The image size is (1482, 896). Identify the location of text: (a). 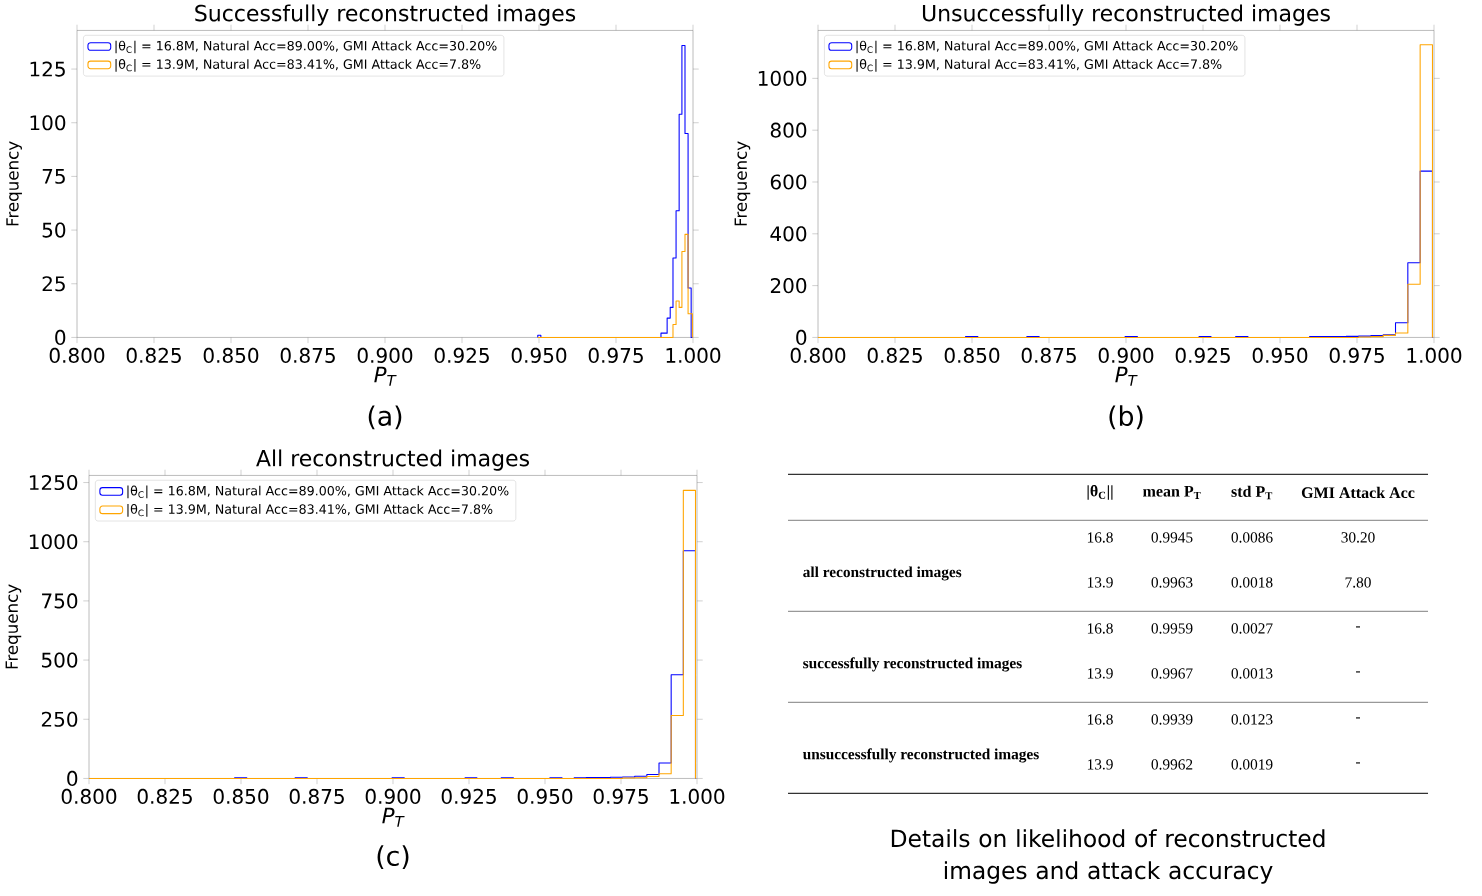
(385, 417).